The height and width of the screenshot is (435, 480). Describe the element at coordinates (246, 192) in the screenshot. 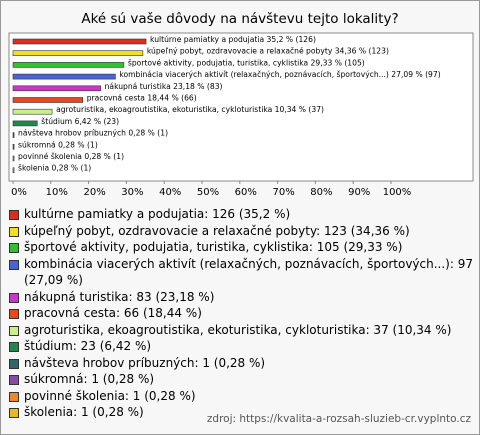

I see `x-tick-label: 60%` at that location.